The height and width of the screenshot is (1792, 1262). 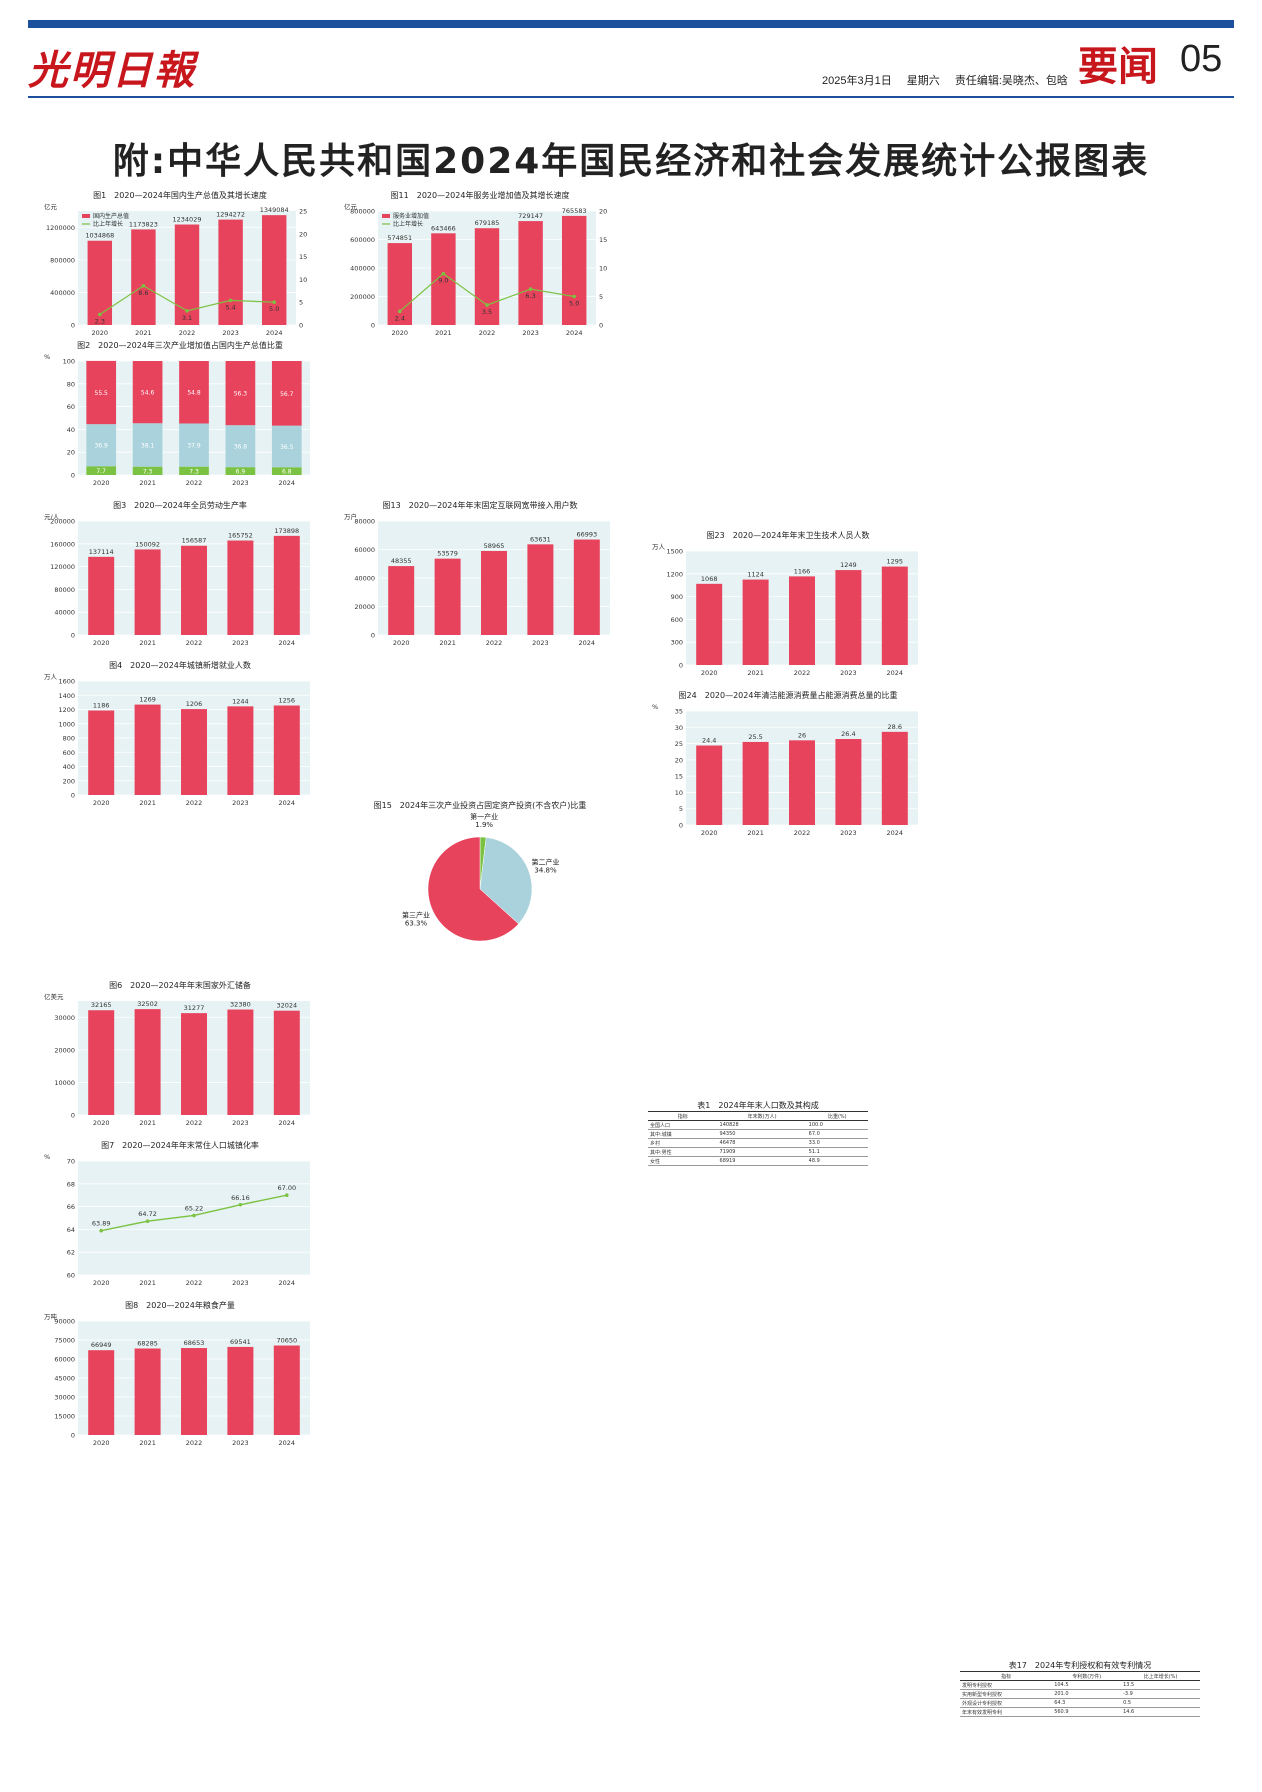 I want to click on y-axis-label: %, so click(x=655, y=707).